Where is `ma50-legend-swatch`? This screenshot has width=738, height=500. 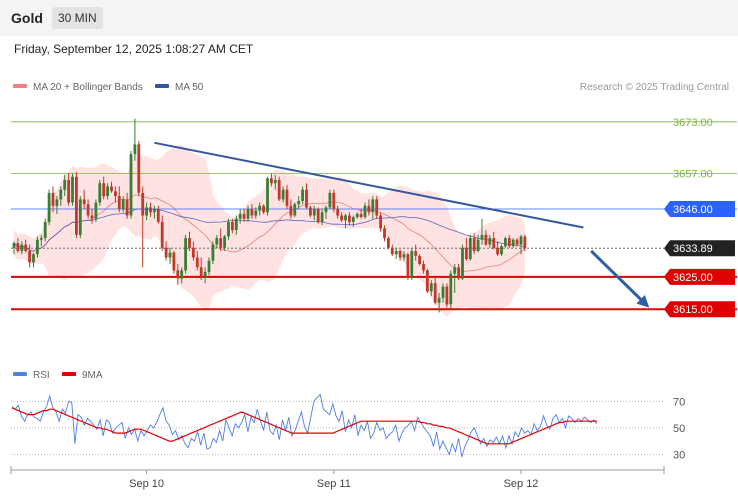 ma50-legend-swatch is located at coordinates (162, 86).